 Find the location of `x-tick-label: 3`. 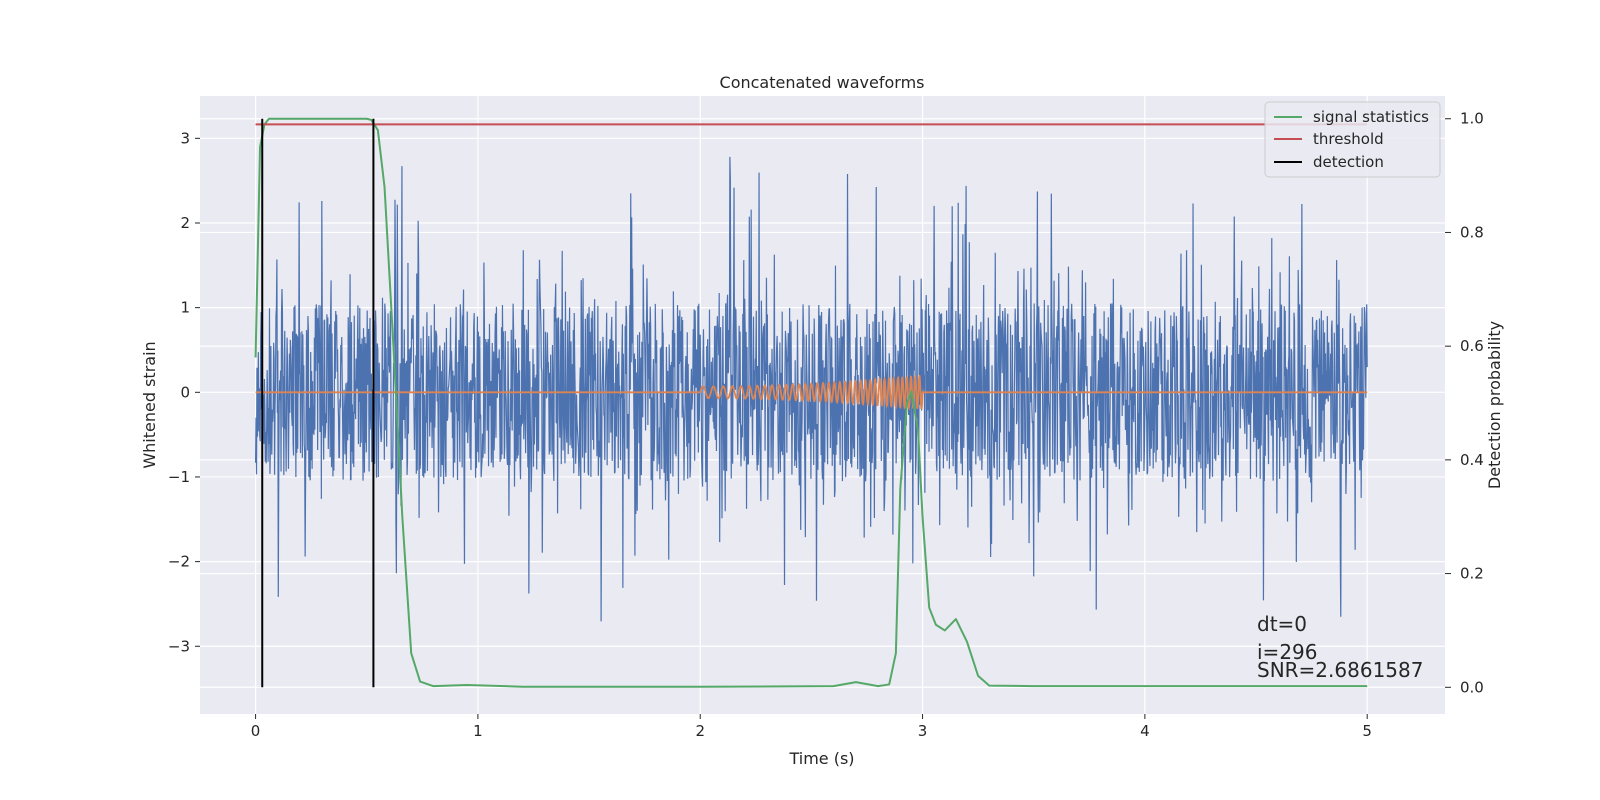

x-tick-label: 3 is located at coordinates (923, 731).